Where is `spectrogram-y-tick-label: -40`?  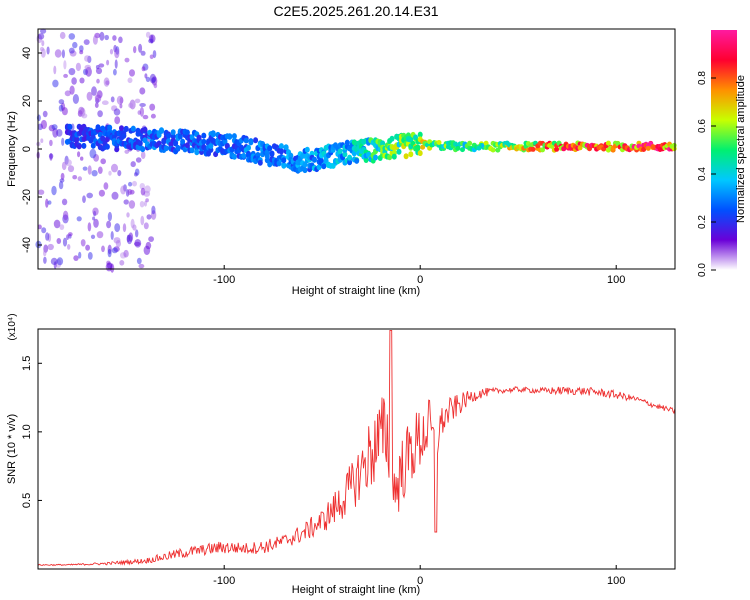 spectrogram-y-tick-label: -40 is located at coordinates (27, 245).